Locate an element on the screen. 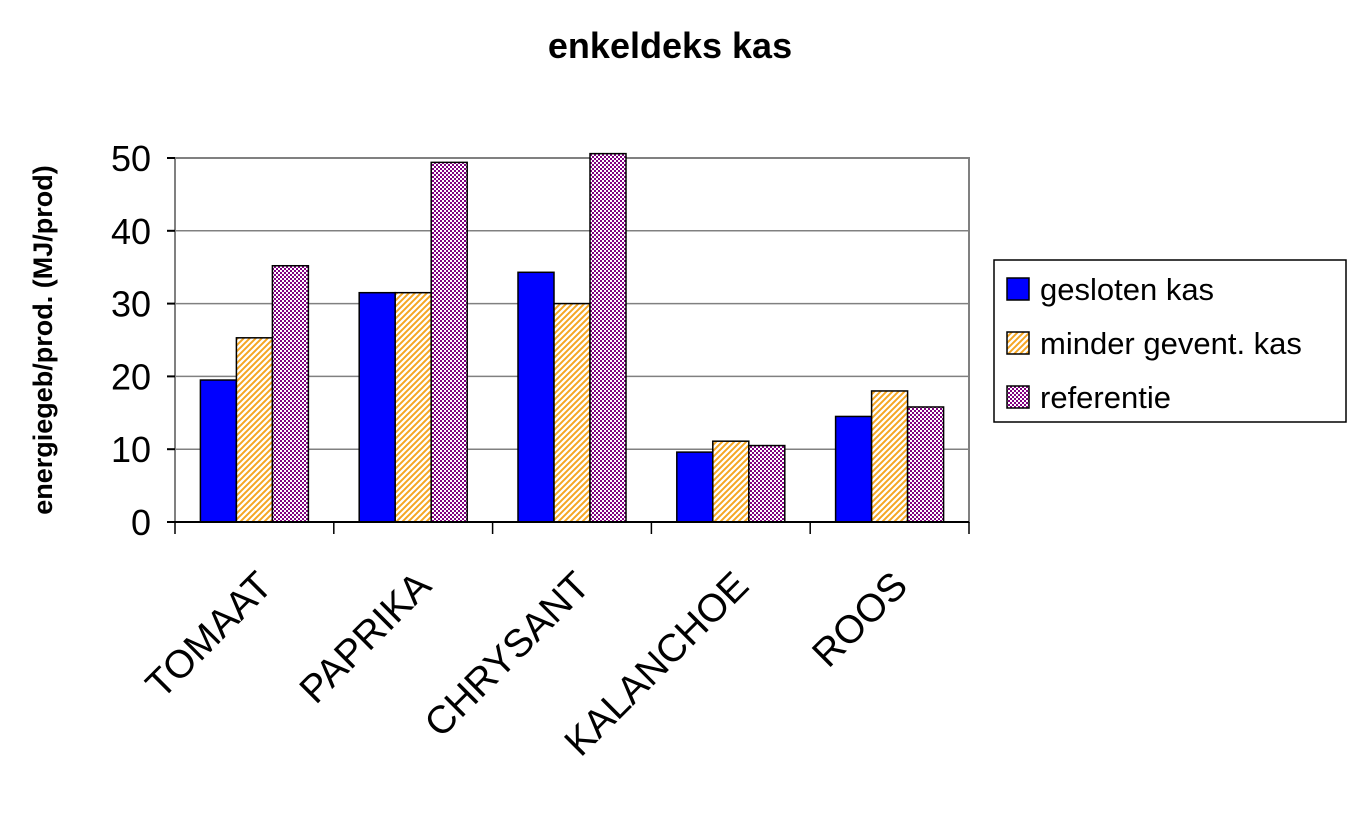 This screenshot has height=819, width=1350. legend-label-referentie: referentie is located at coordinates (1105, 397).